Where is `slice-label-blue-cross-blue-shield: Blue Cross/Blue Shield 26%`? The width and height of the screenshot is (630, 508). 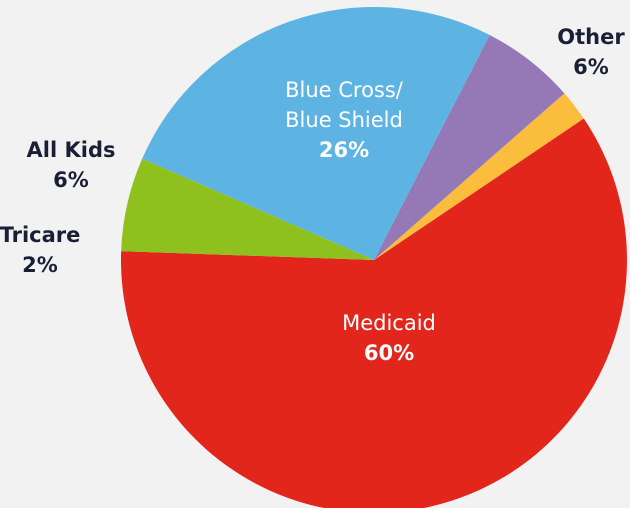 slice-label-blue-cross-blue-shield: Blue Cross/Blue Shield 26% is located at coordinates (344, 120).